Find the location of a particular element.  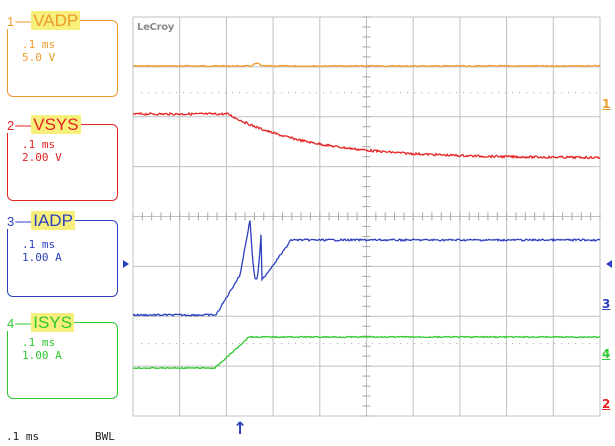

timebase-readout: .1 ms is located at coordinates (23, 436).